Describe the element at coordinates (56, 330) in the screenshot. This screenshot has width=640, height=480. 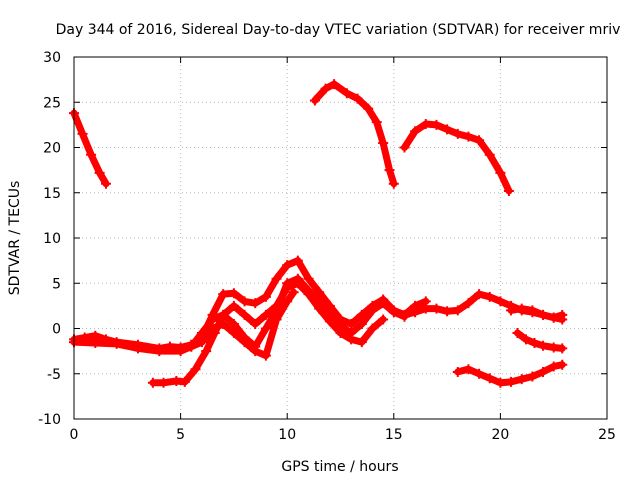
I see `y-tick-label: 0` at that location.